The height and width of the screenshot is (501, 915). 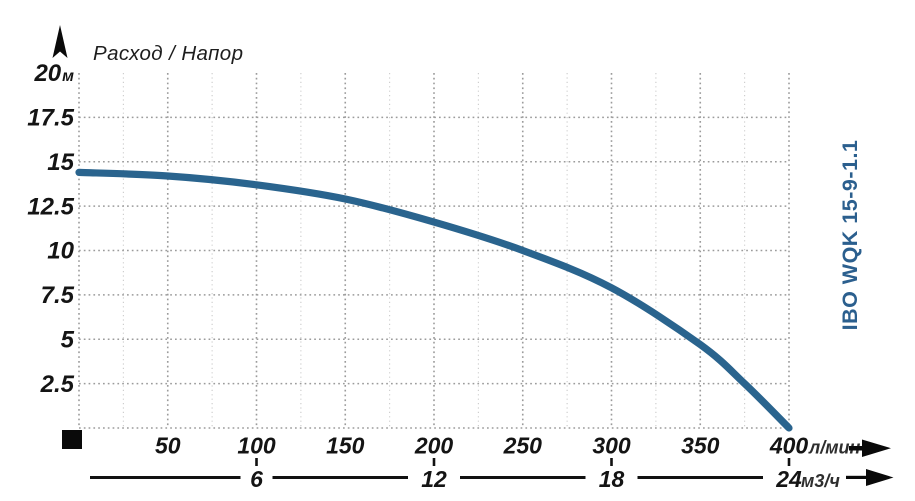 I want to click on y-tick-label: 12.5, so click(x=50, y=206).